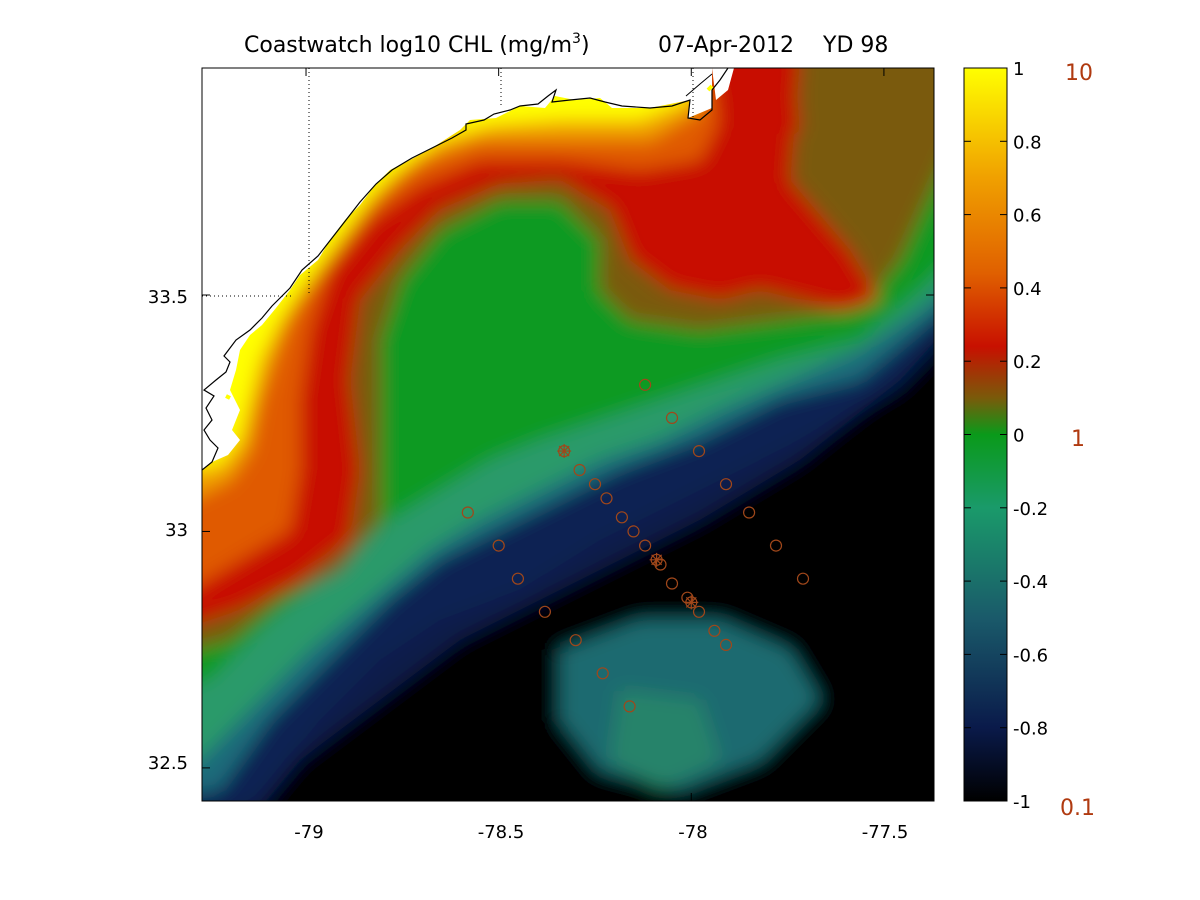  What do you see at coordinates (308, 832) in the screenshot?
I see `x-tick-label: -79` at bounding box center [308, 832].